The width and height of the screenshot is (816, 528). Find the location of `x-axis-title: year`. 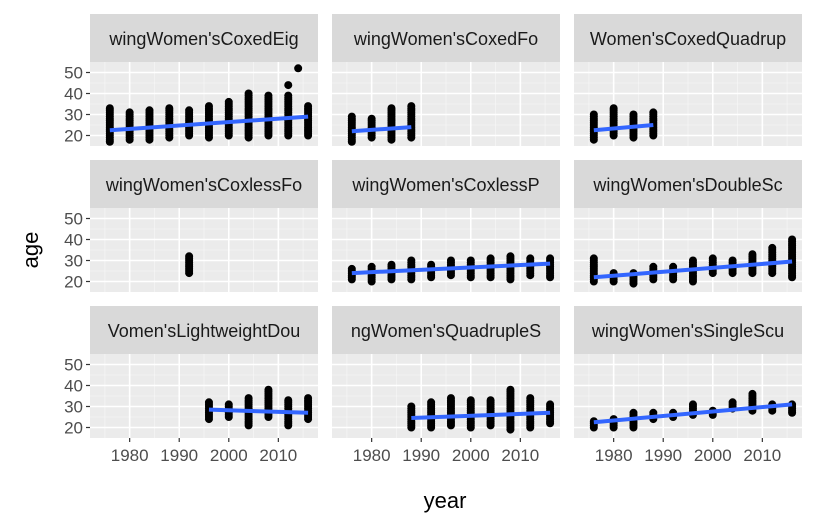

x-axis-title: year is located at coordinates (445, 500).